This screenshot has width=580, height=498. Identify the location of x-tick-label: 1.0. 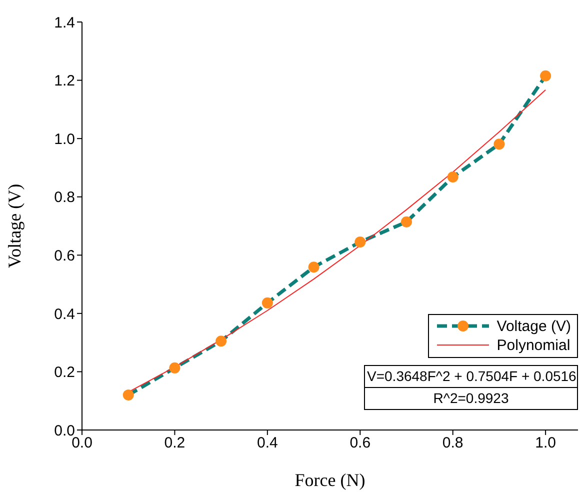
(545, 443).